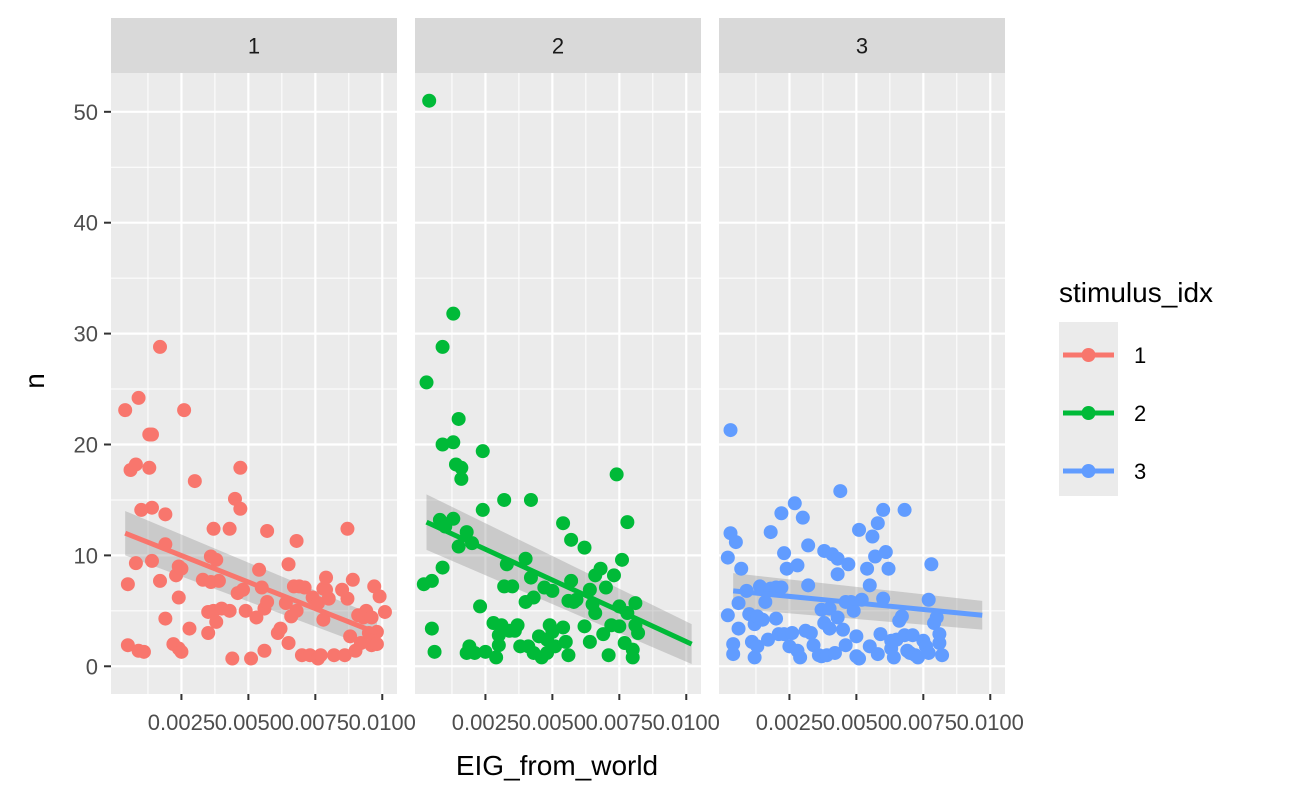  What do you see at coordinates (1136, 292) in the screenshot?
I see `legend-title: stimulus_idx` at bounding box center [1136, 292].